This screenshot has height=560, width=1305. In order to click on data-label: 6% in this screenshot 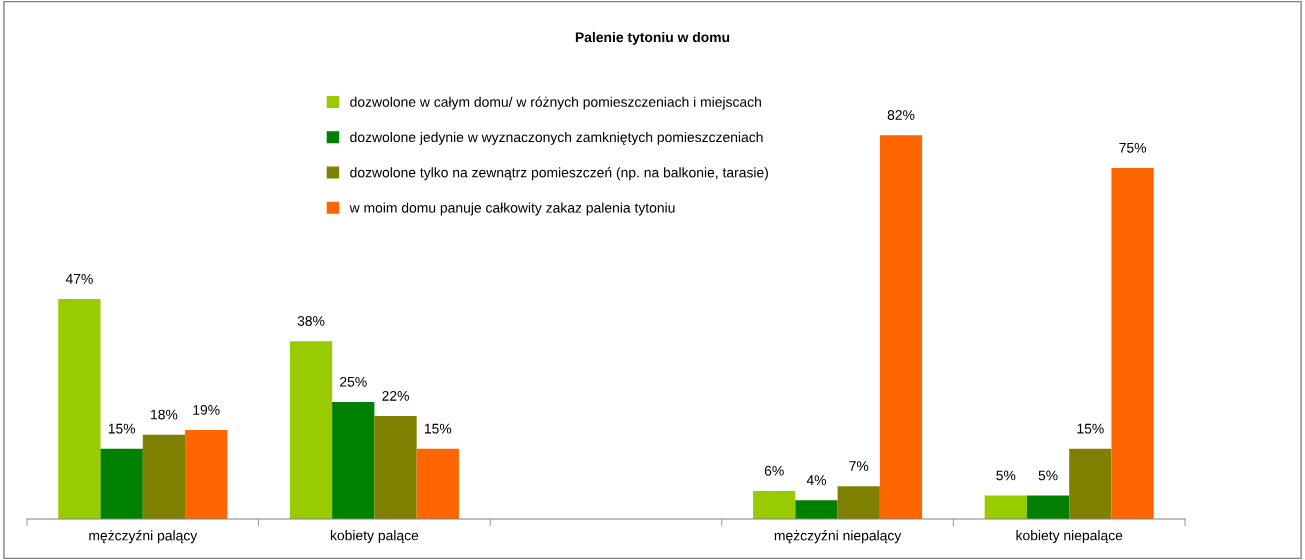, I will do `click(774, 470)`.